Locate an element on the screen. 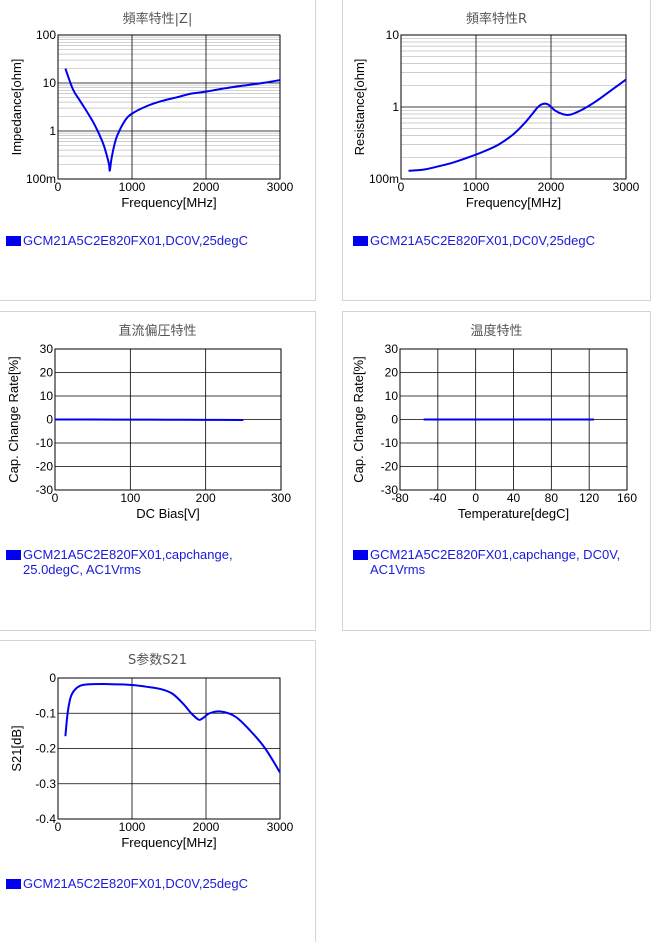 The image size is (651, 942). y-tick-label: -0.4 is located at coordinates (45, 819).